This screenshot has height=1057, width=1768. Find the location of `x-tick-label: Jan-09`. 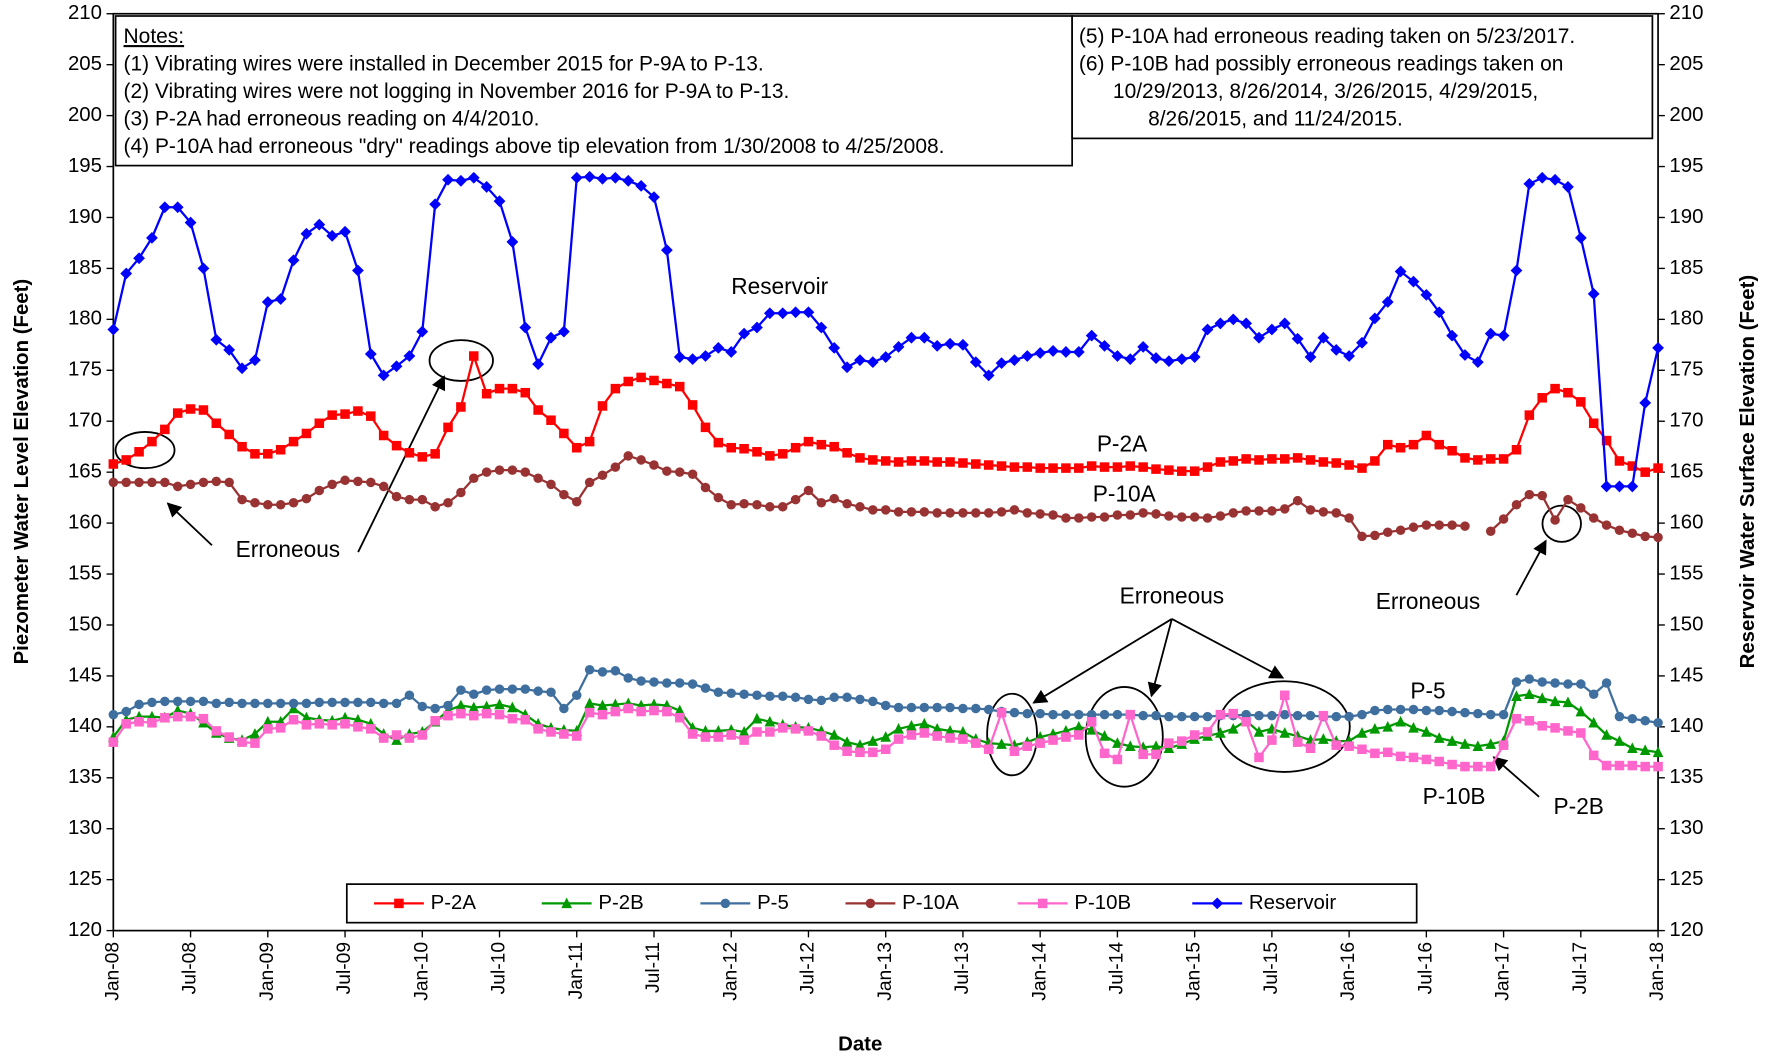

x-tick-label: Jan-09 is located at coordinates (267, 971).